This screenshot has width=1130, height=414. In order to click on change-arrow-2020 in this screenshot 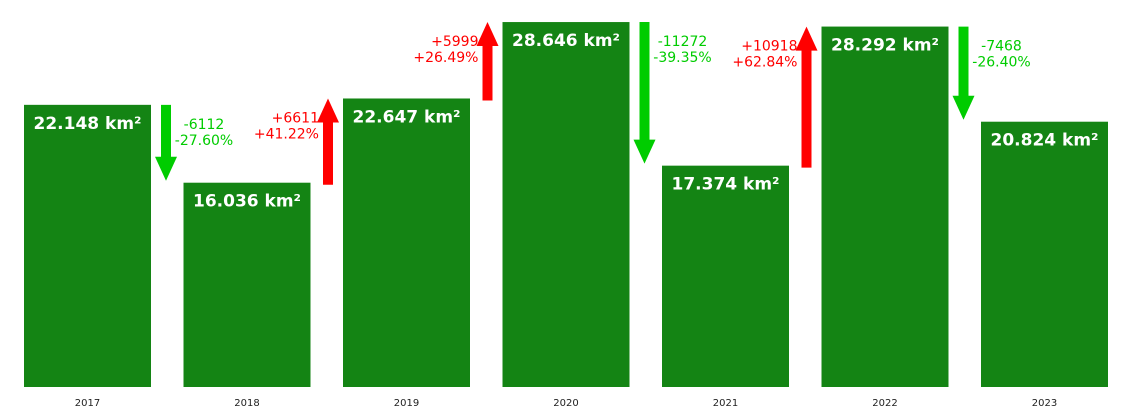, I will do `click(487, 61)`.